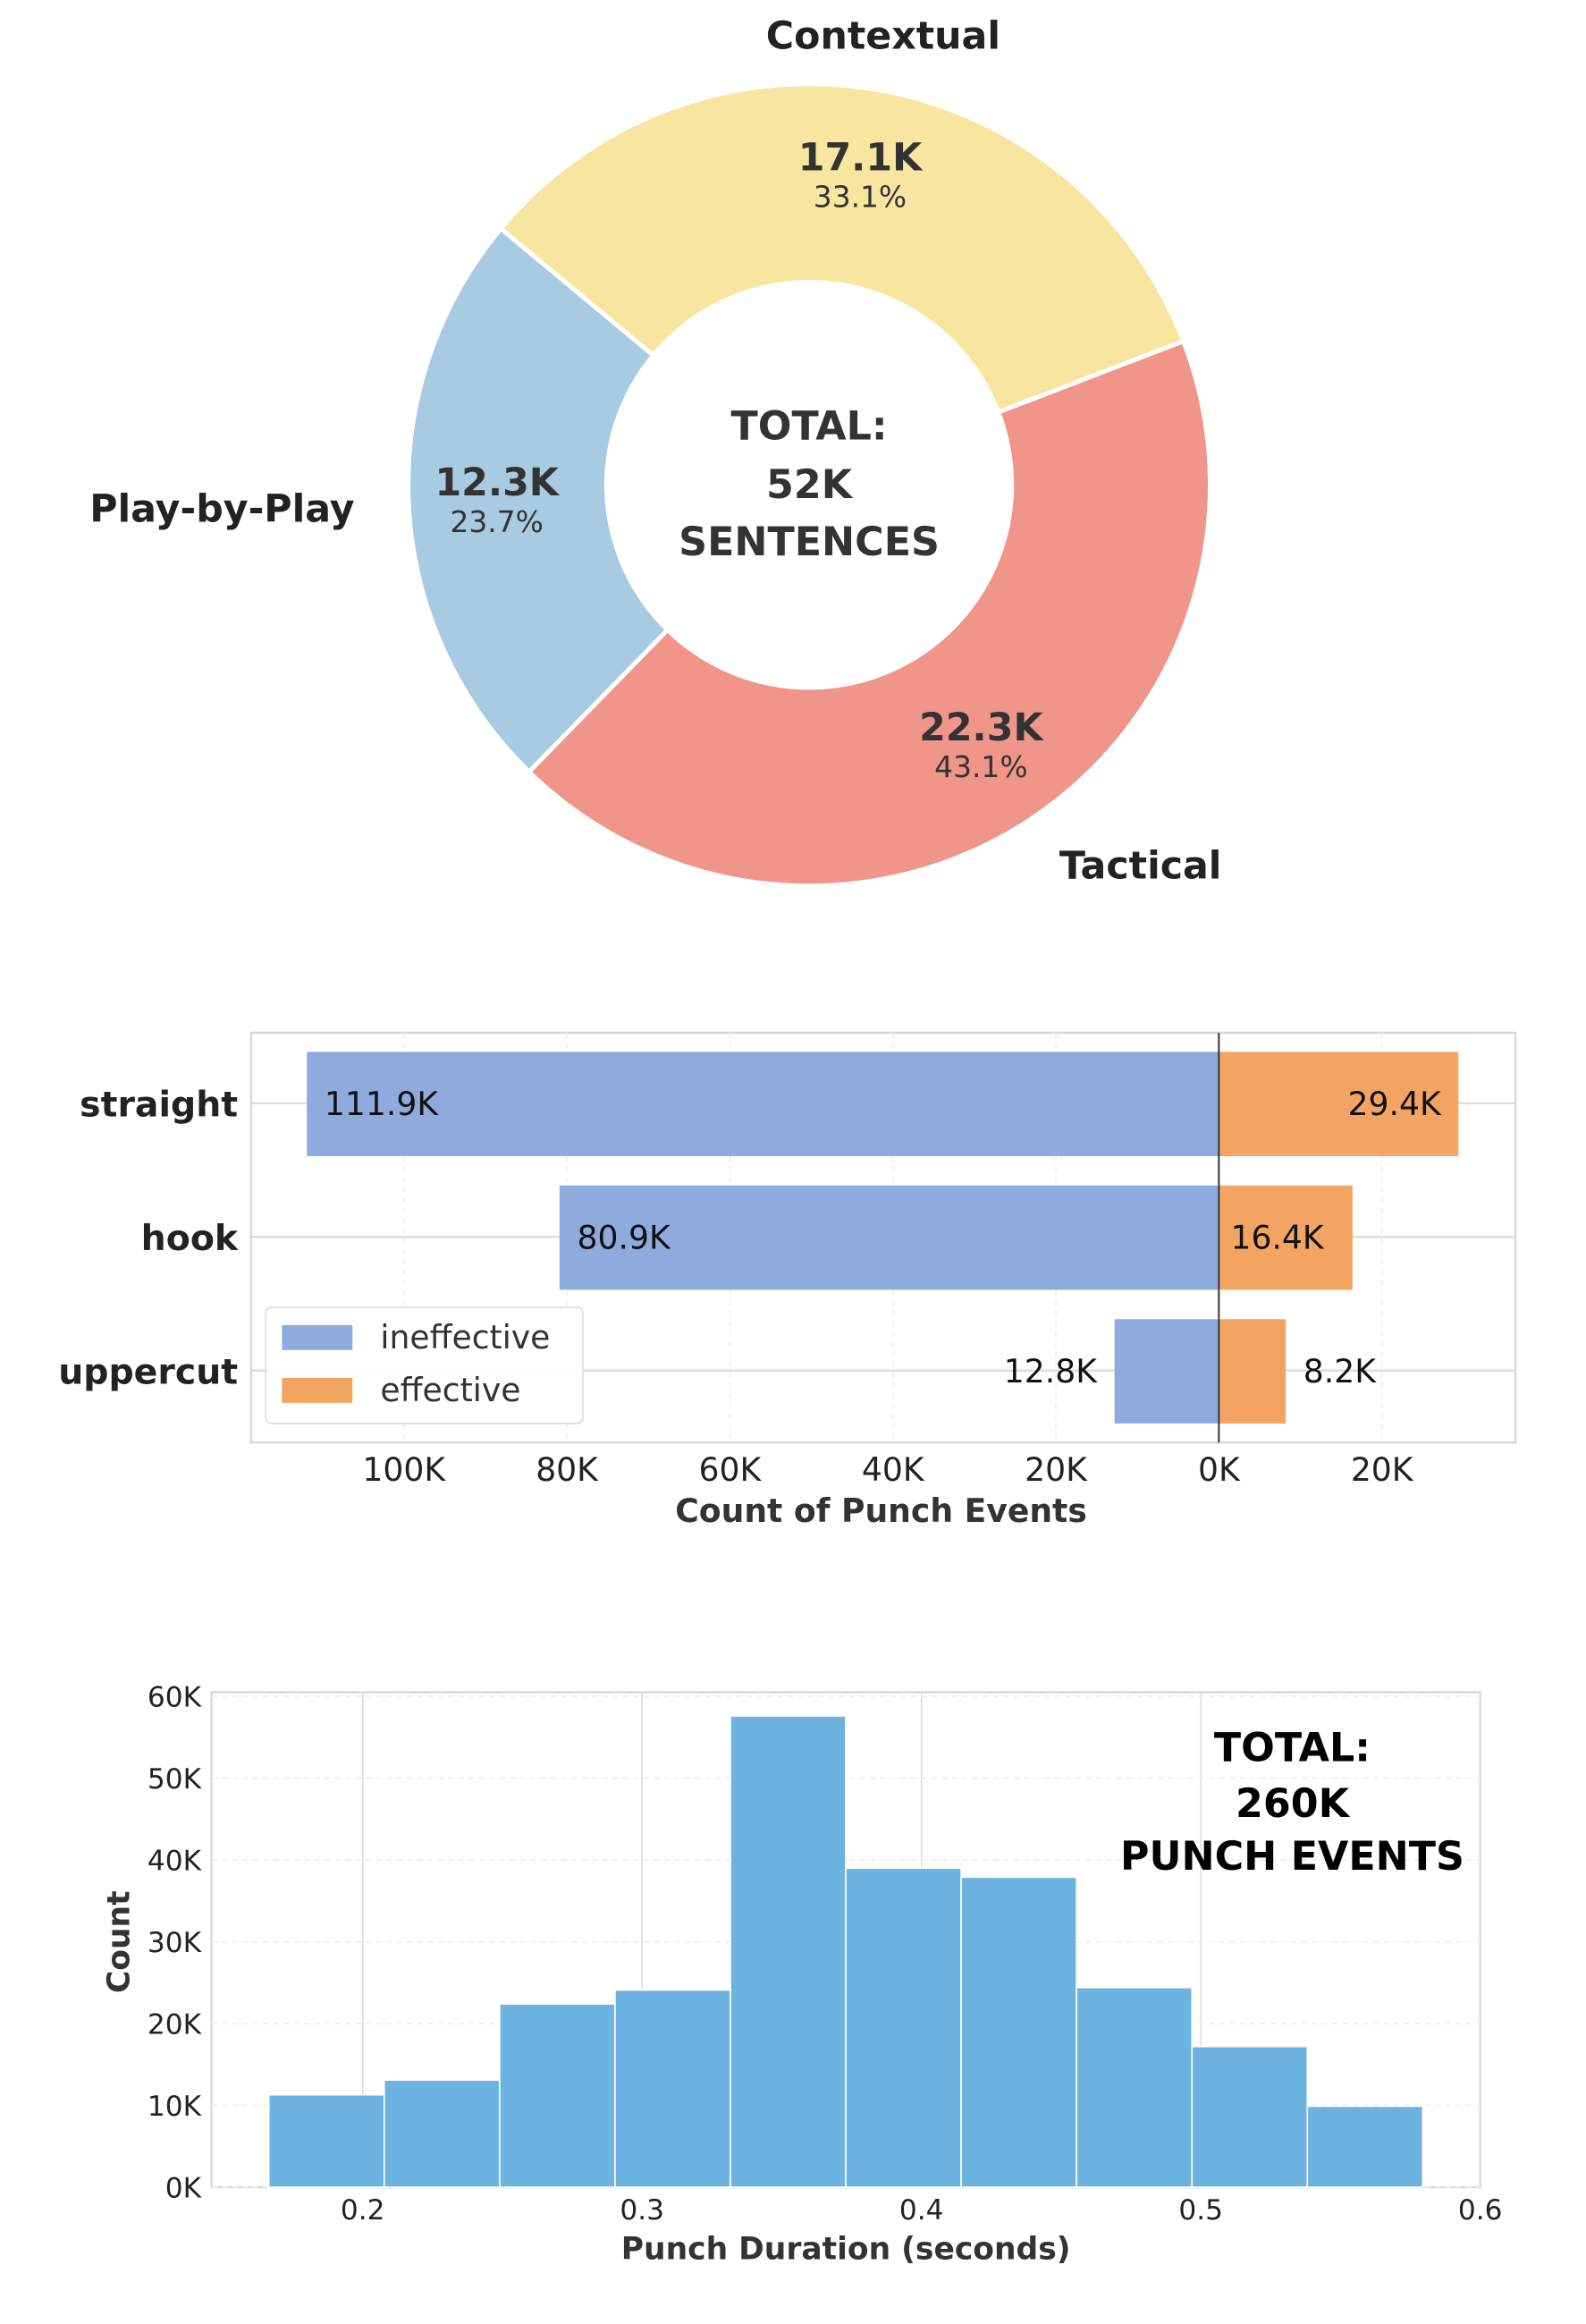  Describe the element at coordinates (190, 1238) in the screenshot. I see `bar-category-label: hook` at that location.